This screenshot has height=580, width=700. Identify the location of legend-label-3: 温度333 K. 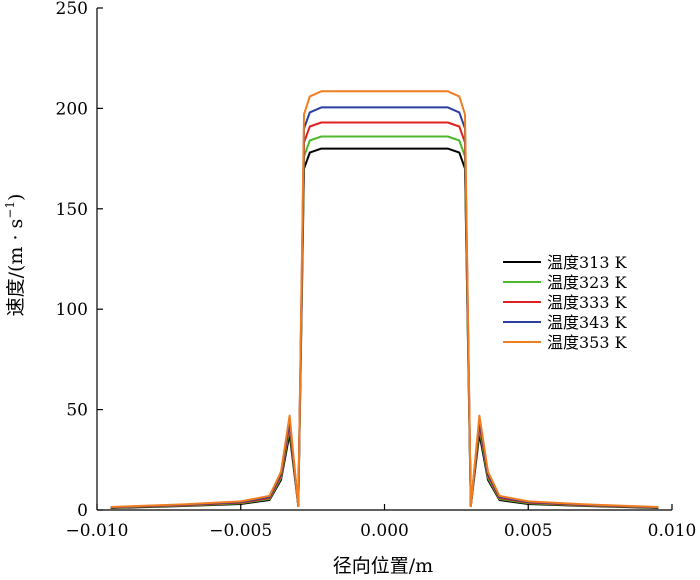
(587, 302).